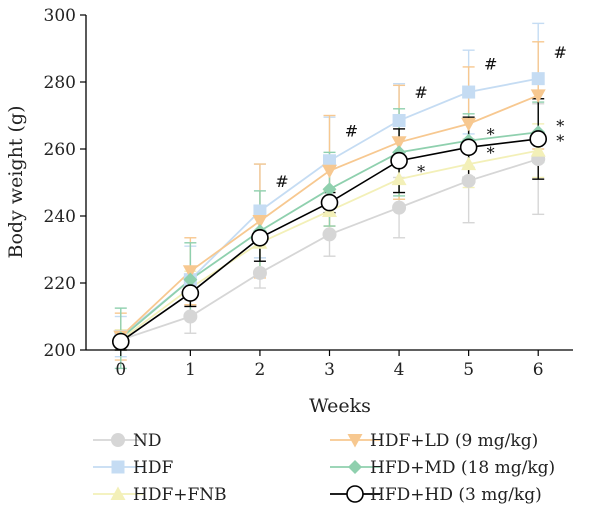 The width and height of the screenshot is (600, 512). I want to click on legend-item: HDF+LD (9 mg/kg), so click(434, 441).